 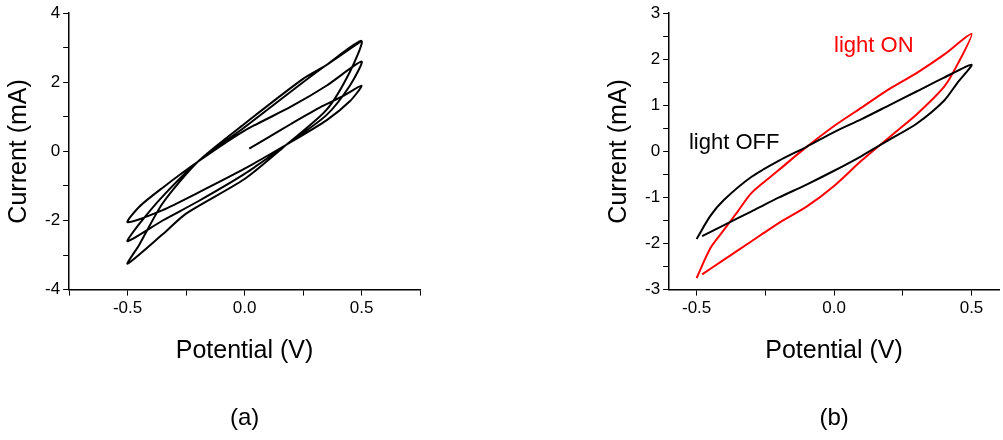 What do you see at coordinates (655, 105) in the screenshot?
I see `y-tick-label: 1` at bounding box center [655, 105].